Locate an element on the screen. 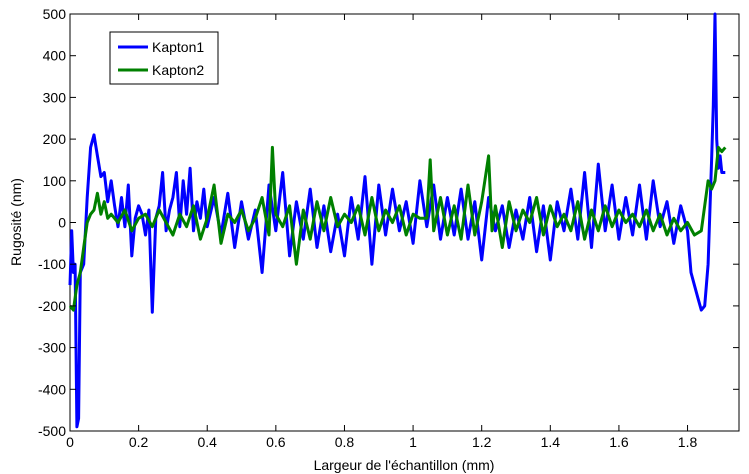  y-tick-label: -400 is located at coordinates (52, 389).